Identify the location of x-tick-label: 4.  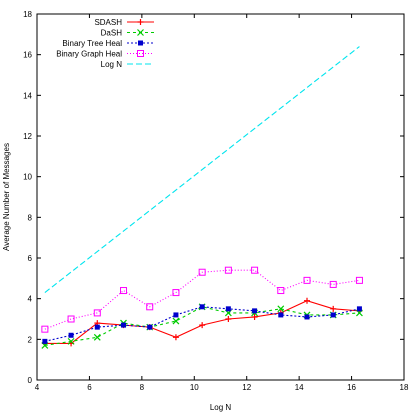
(37, 387).